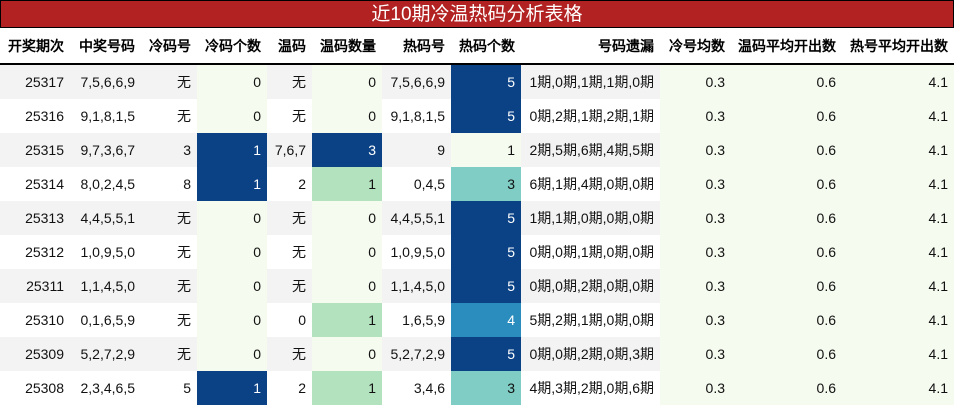 The width and height of the screenshot is (954, 406). I want to click on table-cell: 25312, so click(44, 252).